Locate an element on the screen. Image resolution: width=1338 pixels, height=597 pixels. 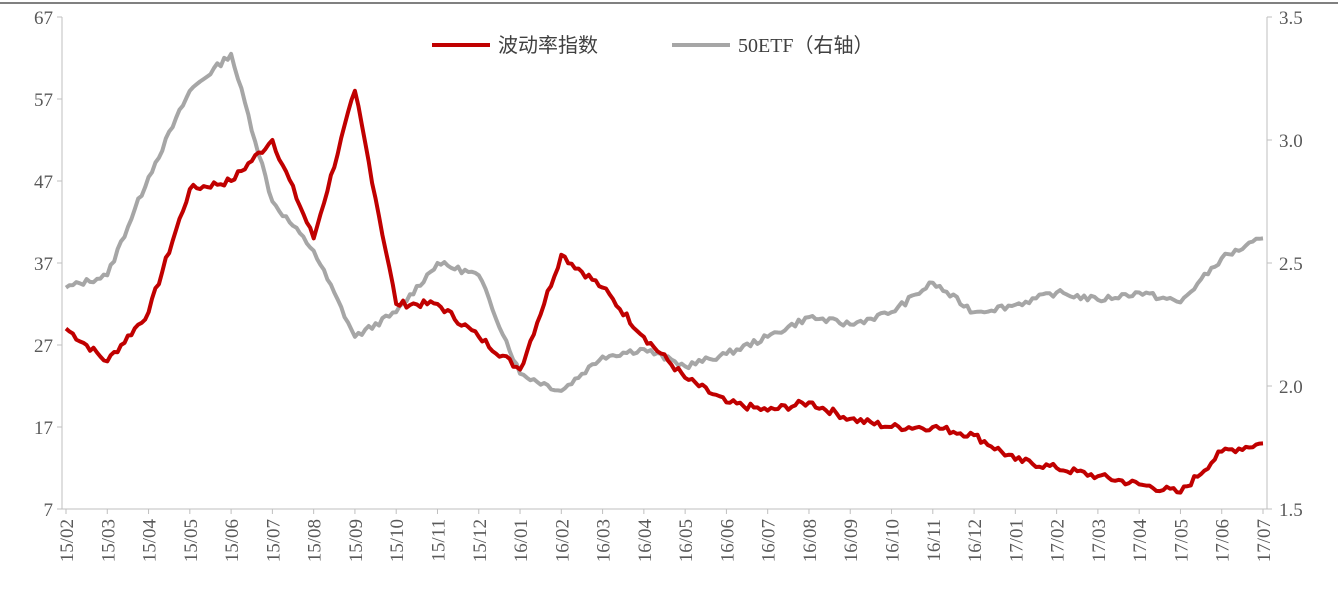
x-tick-label: 16/03 is located at coordinates (604, 540).